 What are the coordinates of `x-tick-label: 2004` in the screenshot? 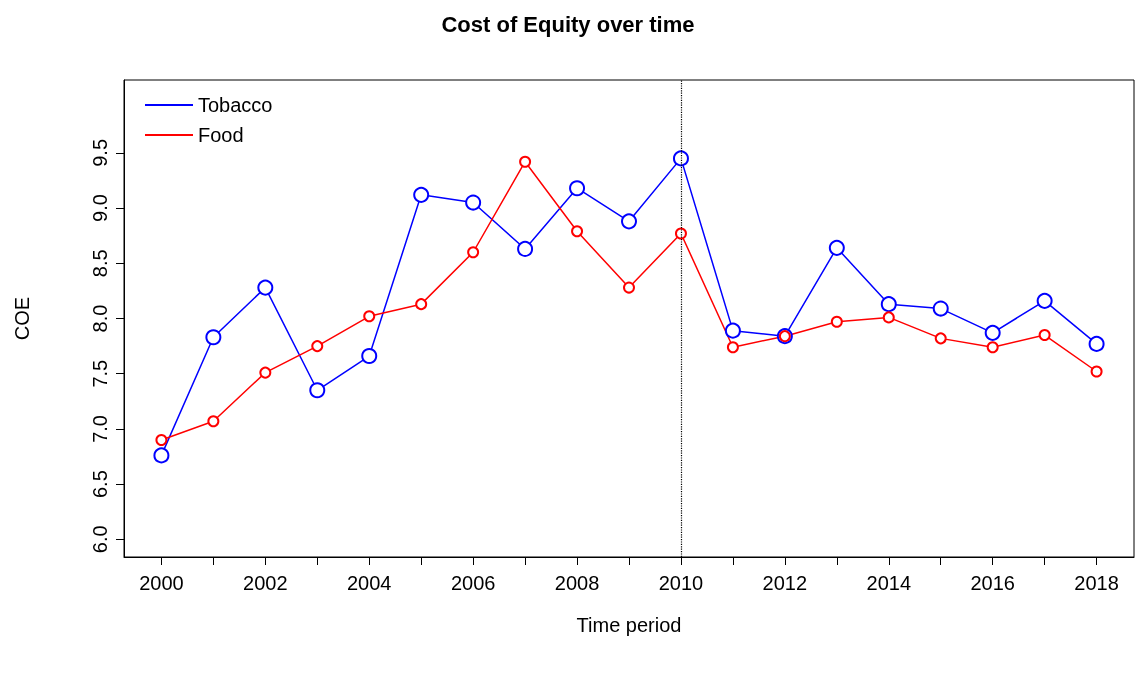 It's located at (369, 583).